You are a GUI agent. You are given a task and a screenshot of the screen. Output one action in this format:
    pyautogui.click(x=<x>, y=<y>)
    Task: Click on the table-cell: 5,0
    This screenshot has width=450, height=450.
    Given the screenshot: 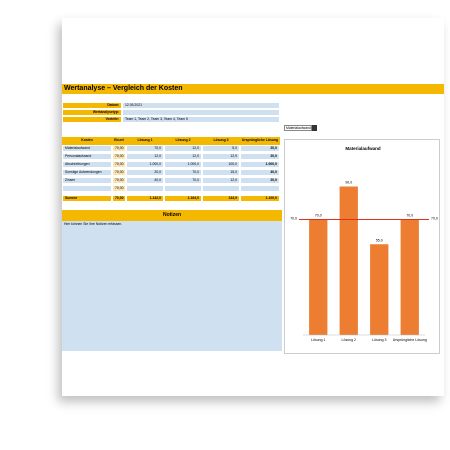 What is the action you would take?
    pyautogui.click(x=221, y=148)
    